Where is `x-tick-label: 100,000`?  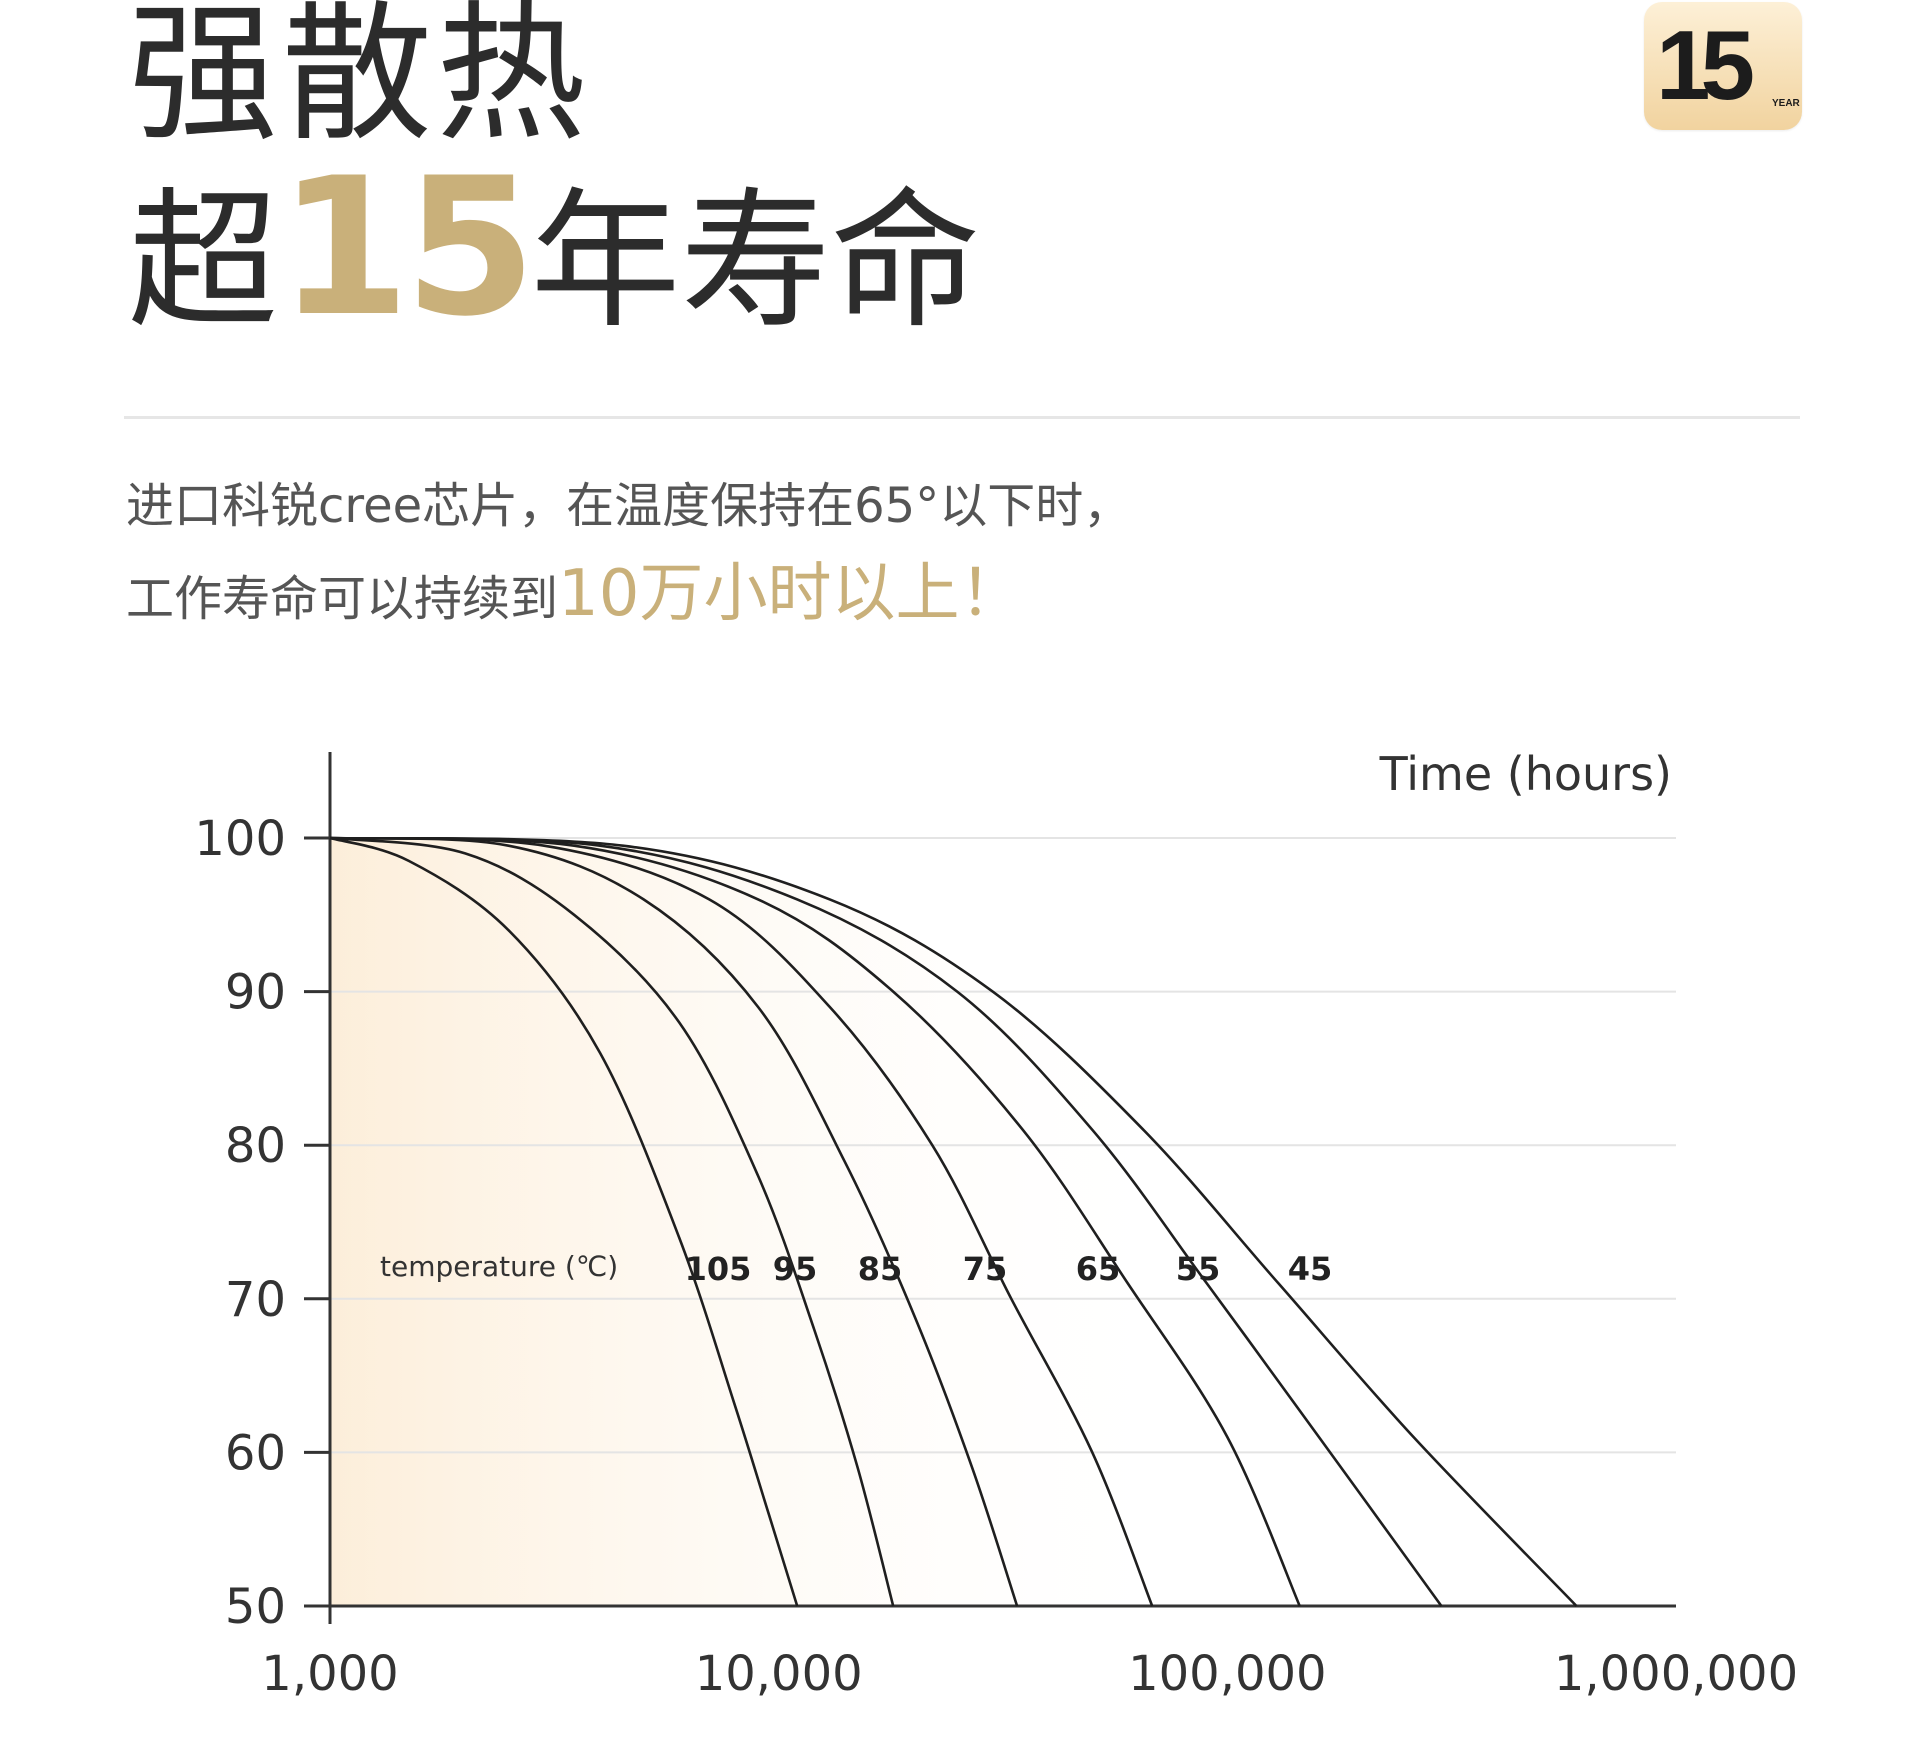
x-tick-label: 100,000 is located at coordinates (1227, 1674).